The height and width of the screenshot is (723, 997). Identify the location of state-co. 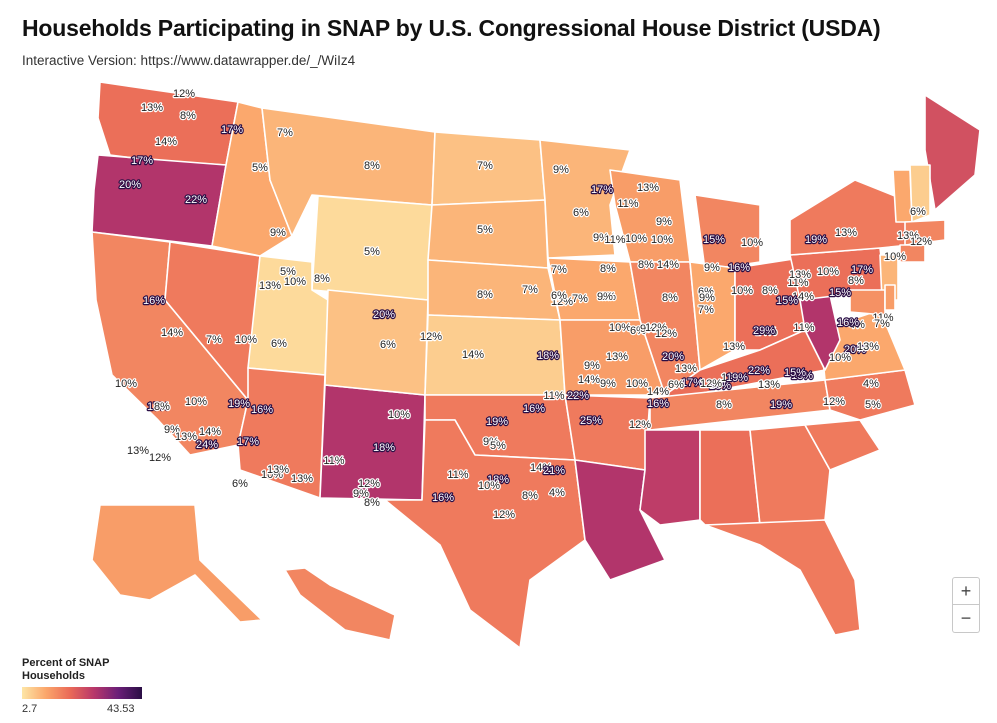
(376, 342).